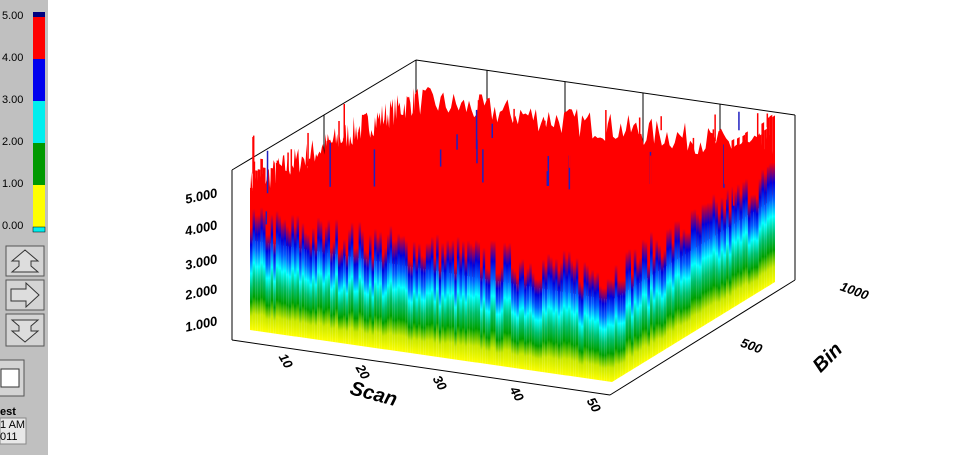 The height and width of the screenshot is (455, 972). What do you see at coordinates (39, 14) in the screenshot?
I see `colorbar-top` at bounding box center [39, 14].